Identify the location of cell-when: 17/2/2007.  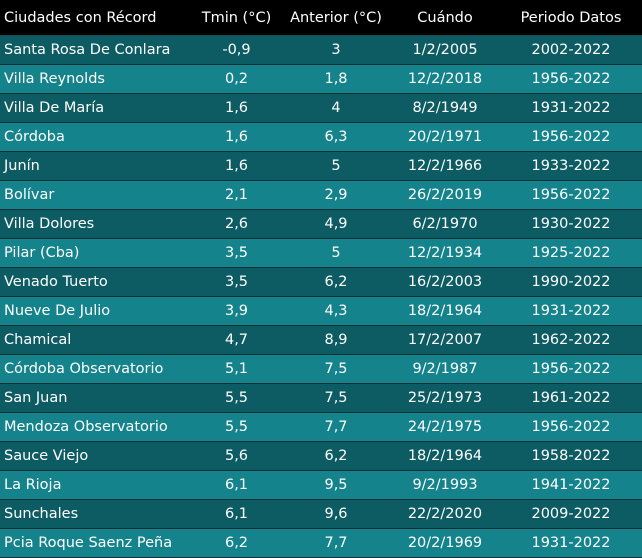
(445, 340).